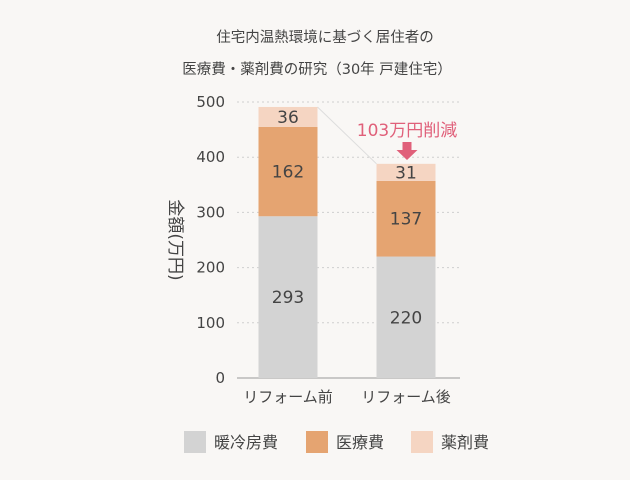 The height and width of the screenshot is (480, 630). I want to click on chart-title-line-1: 住宅内温熱環境に基づく居住者の, so click(325, 37).